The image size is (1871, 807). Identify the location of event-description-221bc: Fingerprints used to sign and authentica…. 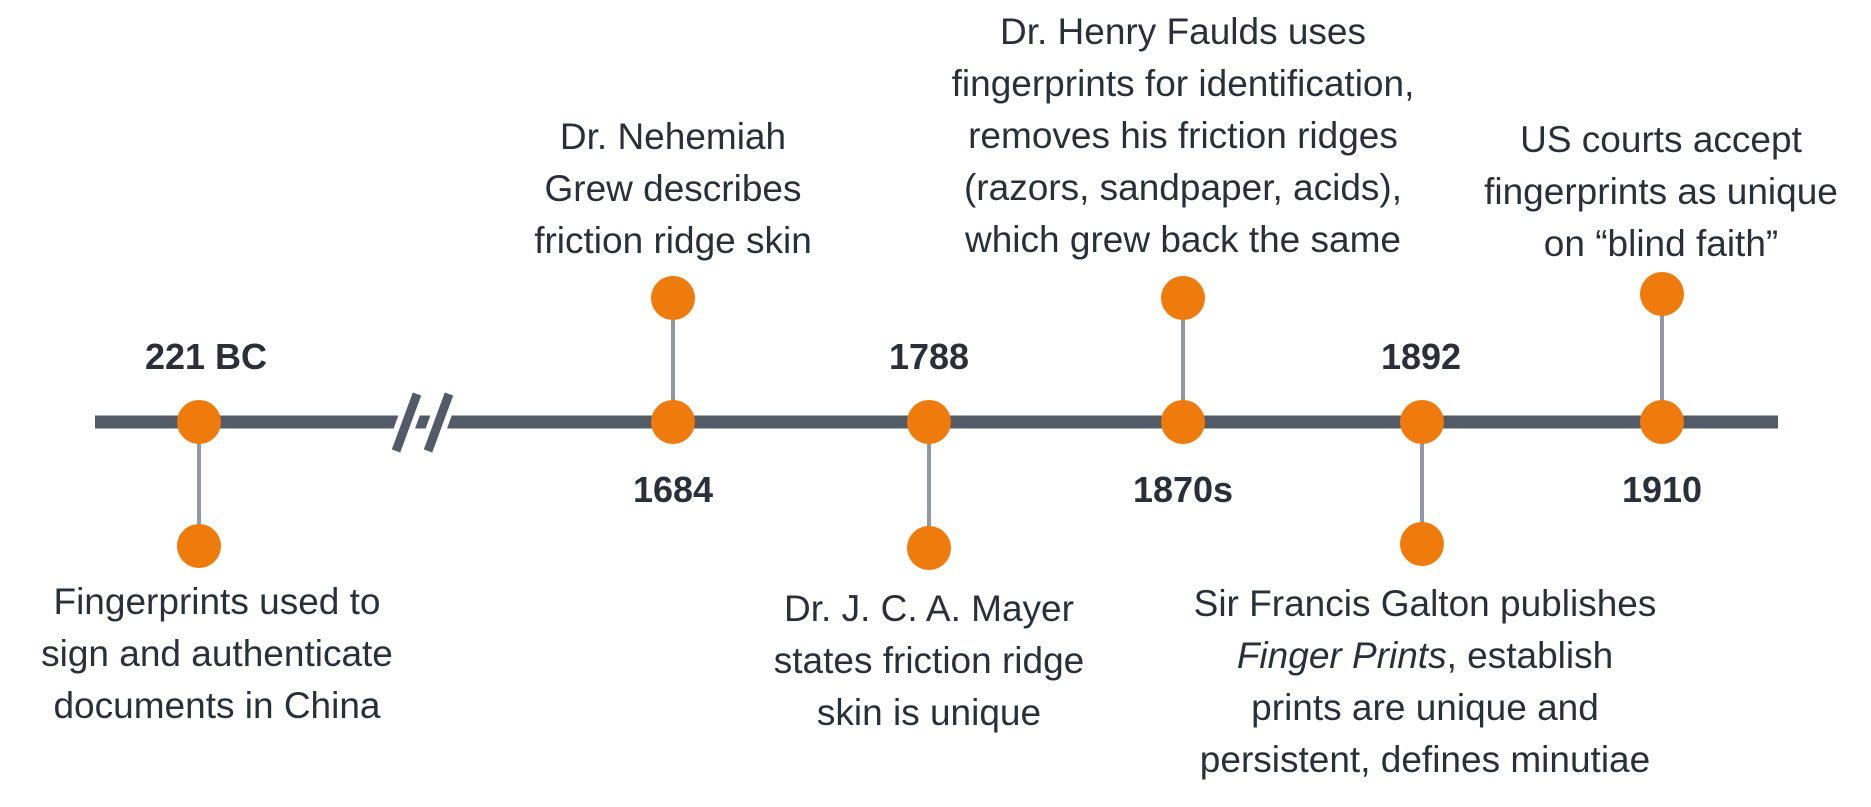
(217, 654).